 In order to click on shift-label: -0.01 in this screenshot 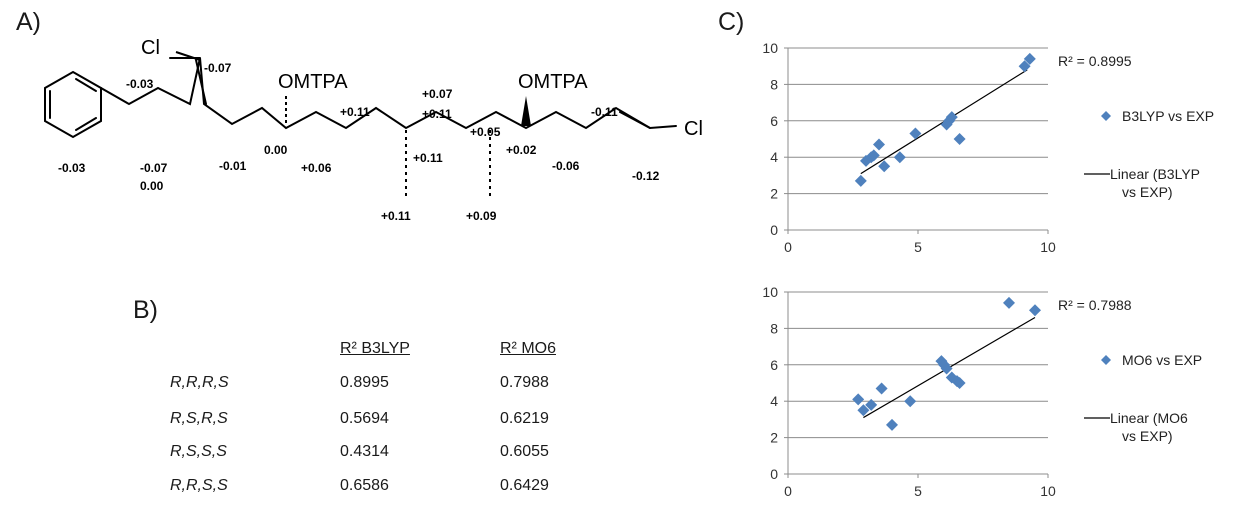, I will do `click(233, 166)`.